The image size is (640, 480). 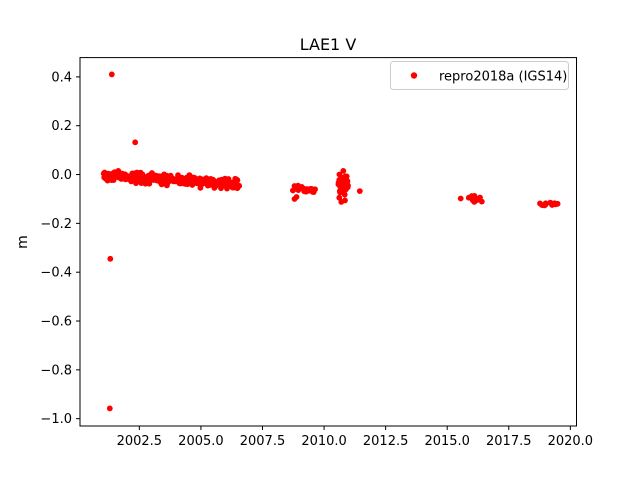 What do you see at coordinates (414, 75) in the screenshot?
I see `legend-marker-red-dot-icon` at bounding box center [414, 75].